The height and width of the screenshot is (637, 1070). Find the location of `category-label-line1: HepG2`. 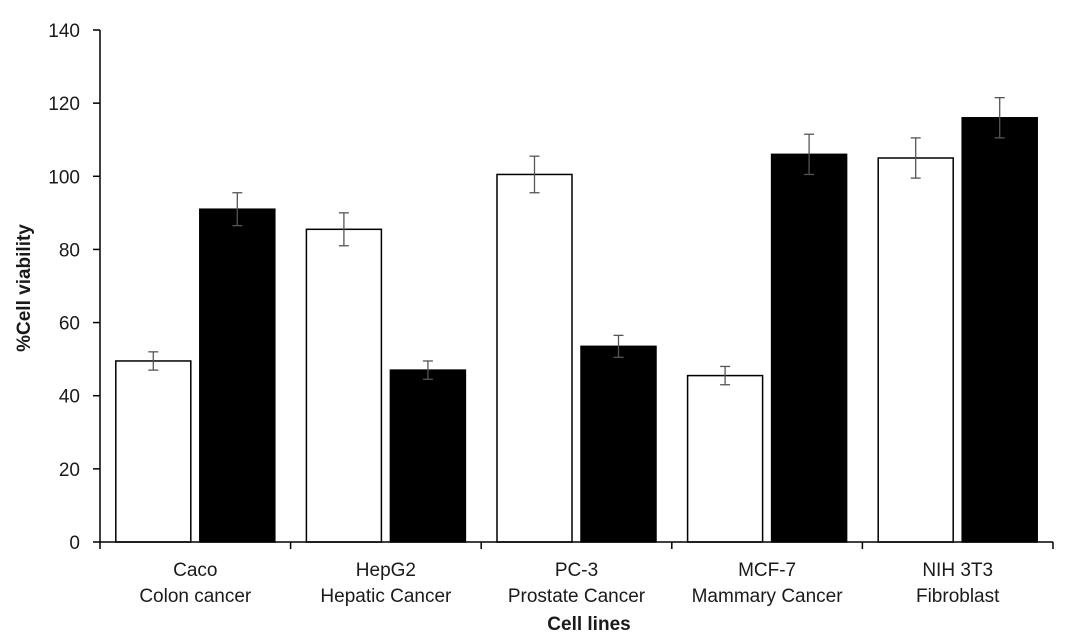

category-label-line1: HepG2 is located at coordinates (386, 570).